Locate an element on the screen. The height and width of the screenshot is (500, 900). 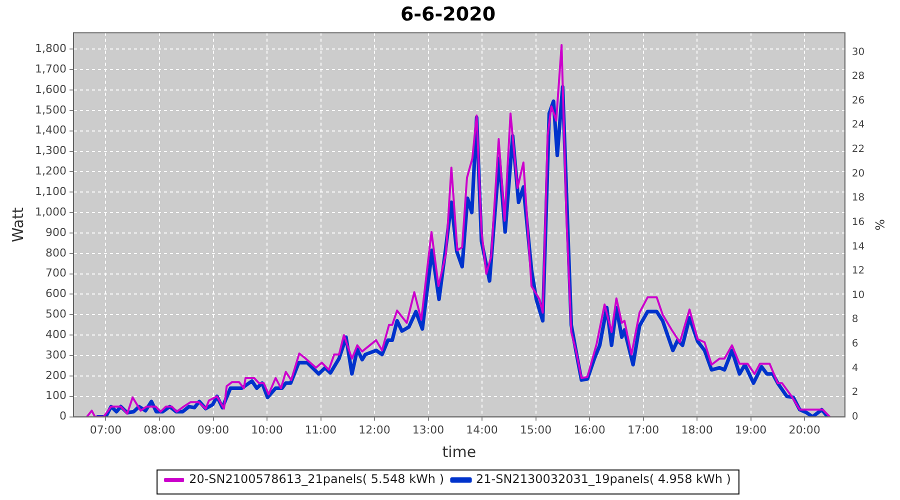
y2-tick-label: 18 is located at coordinates (858, 198).